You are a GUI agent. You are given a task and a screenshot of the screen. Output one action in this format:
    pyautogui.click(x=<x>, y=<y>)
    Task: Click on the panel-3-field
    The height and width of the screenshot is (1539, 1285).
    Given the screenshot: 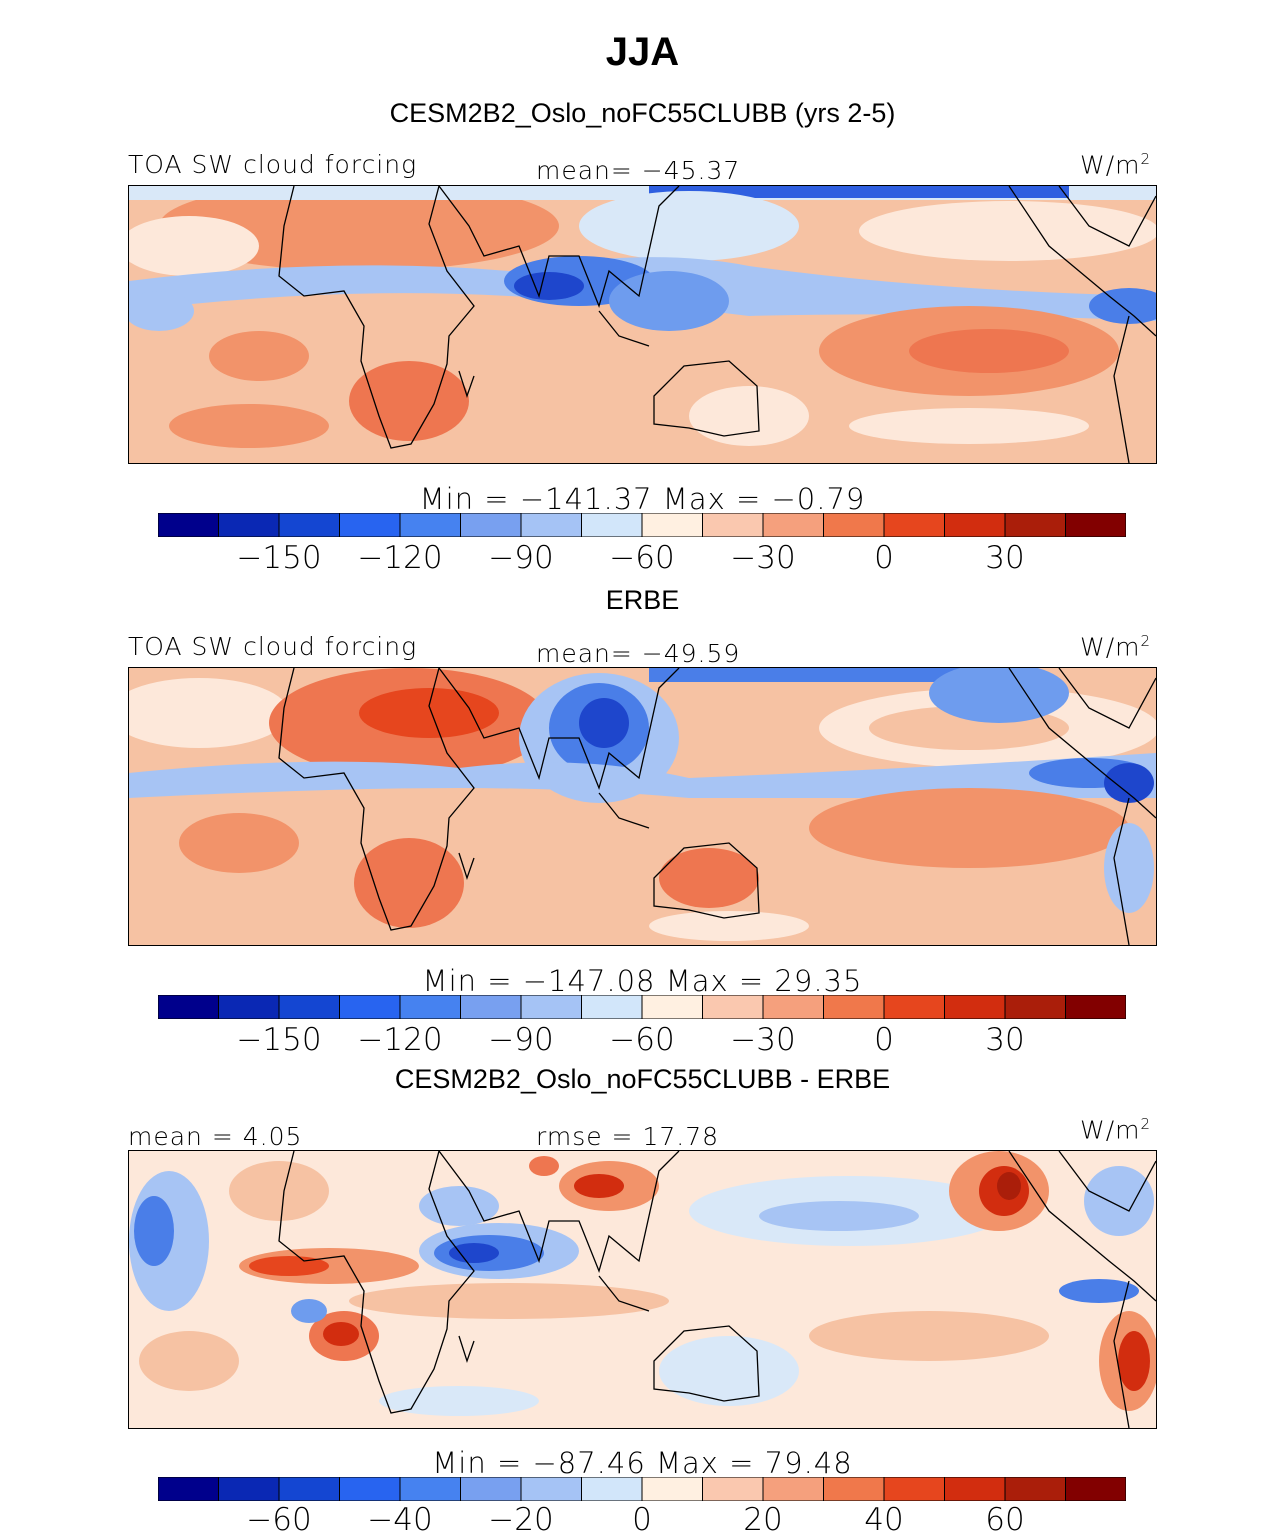 What is the action you would take?
    pyautogui.click(x=642, y=1289)
    